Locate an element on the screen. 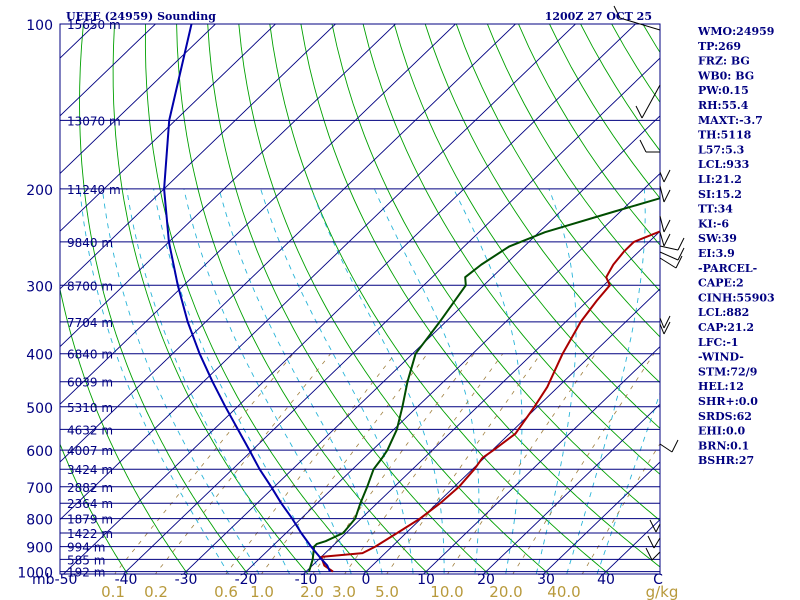  index-value: TH:5118 is located at coordinates (725, 135).